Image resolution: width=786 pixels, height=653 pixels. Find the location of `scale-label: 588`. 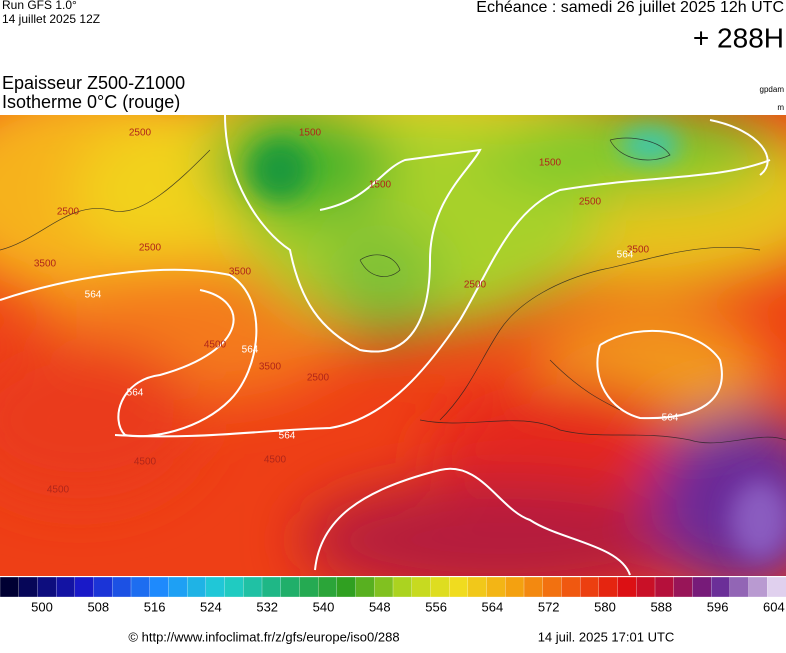

scale-label: 588 is located at coordinates (661, 606).